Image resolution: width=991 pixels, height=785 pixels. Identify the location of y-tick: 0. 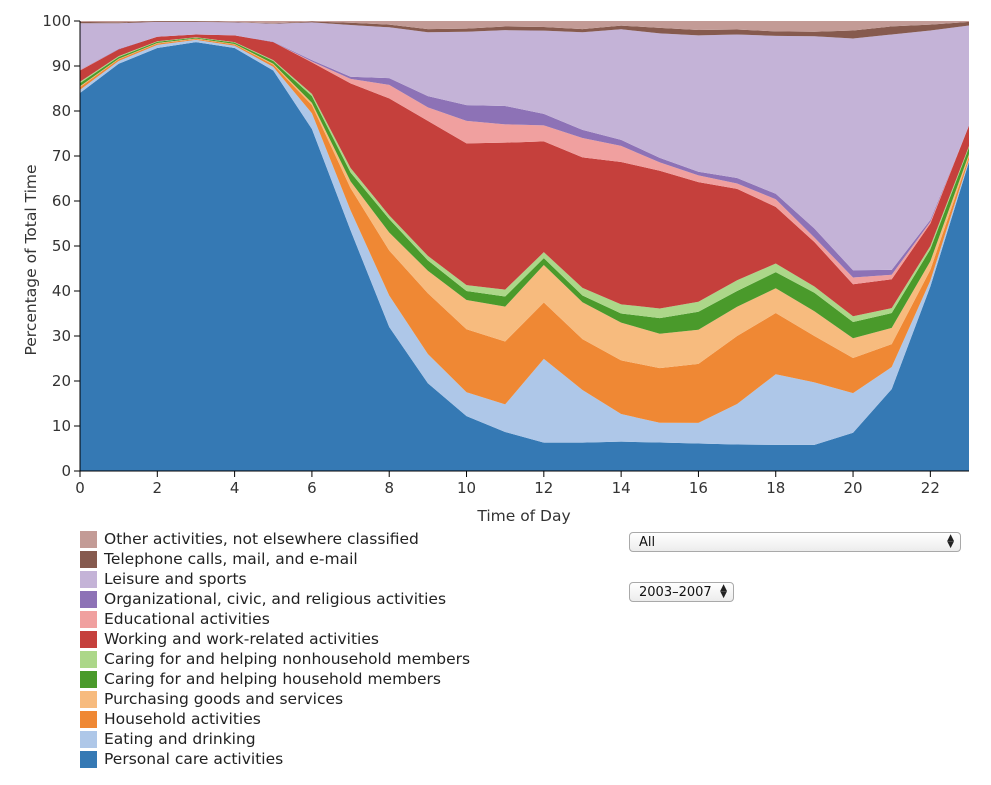
(70, 471).